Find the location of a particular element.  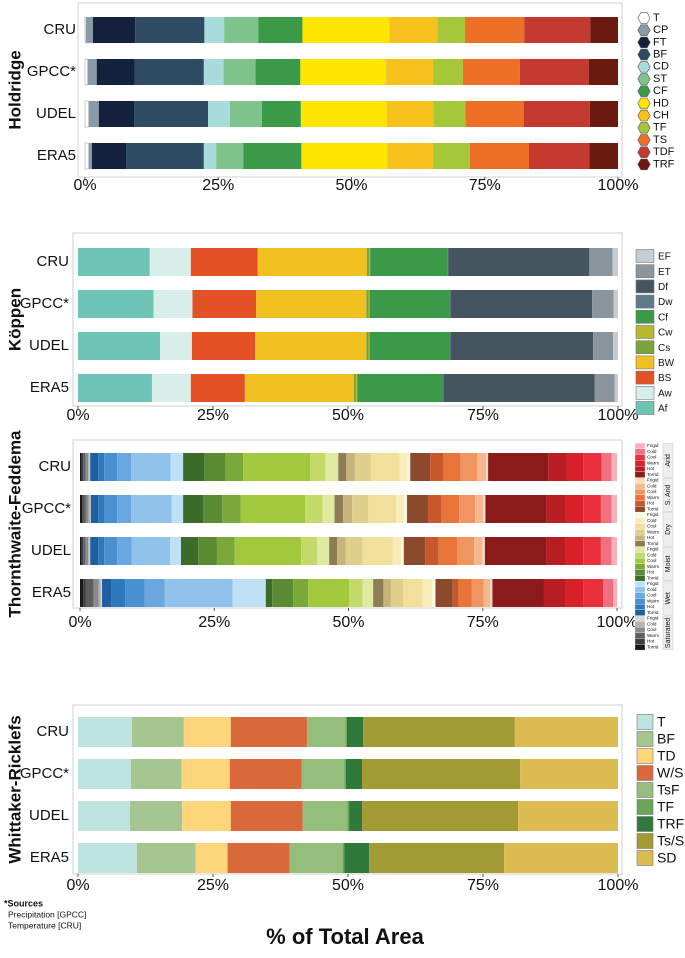

legend-label: Cool is located at coordinates (651, 560).